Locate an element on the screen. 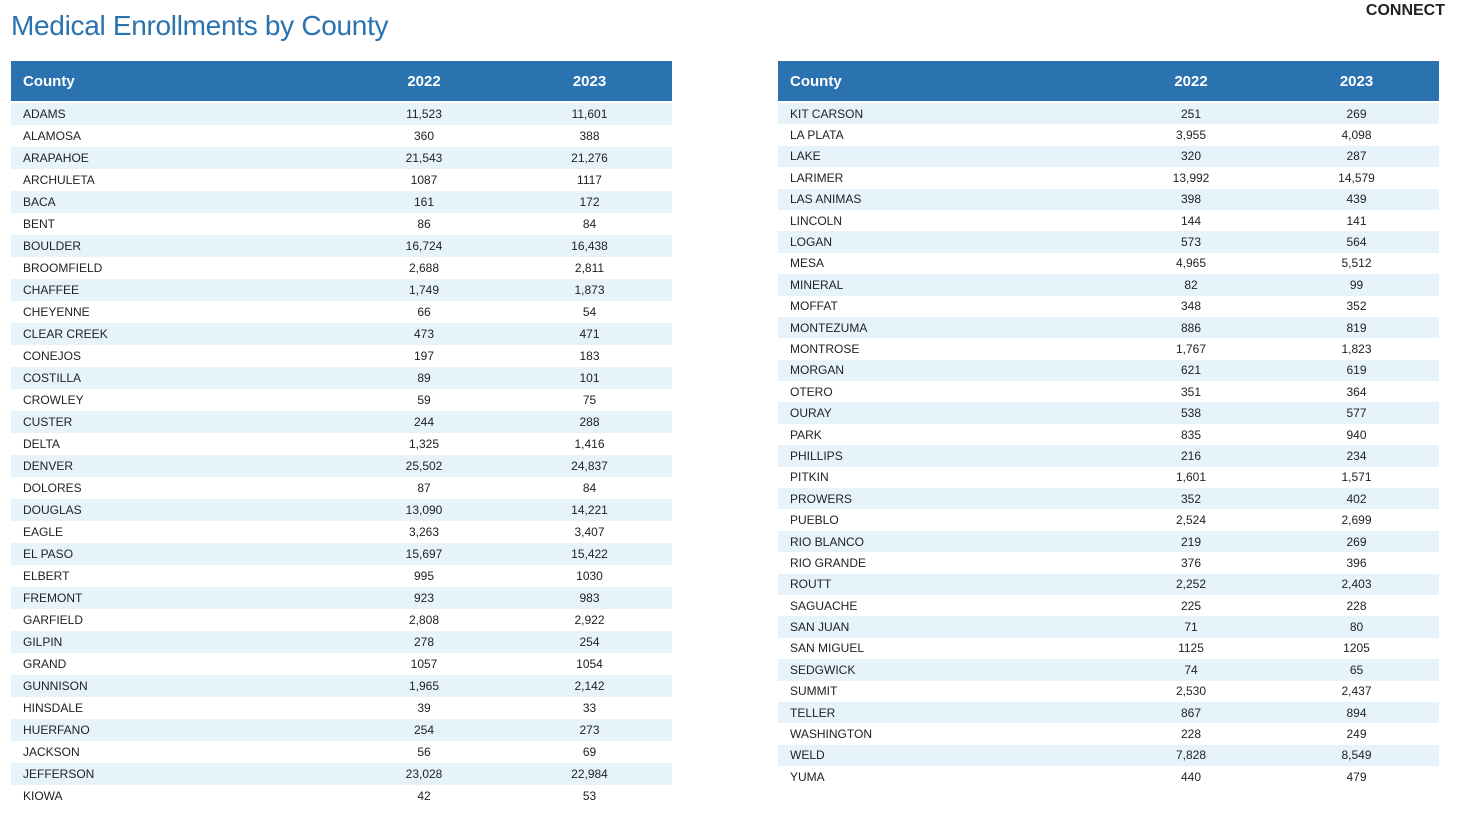 The width and height of the screenshot is (1459, 819). value-cell: 269 is located at coordinates (1356, 541).